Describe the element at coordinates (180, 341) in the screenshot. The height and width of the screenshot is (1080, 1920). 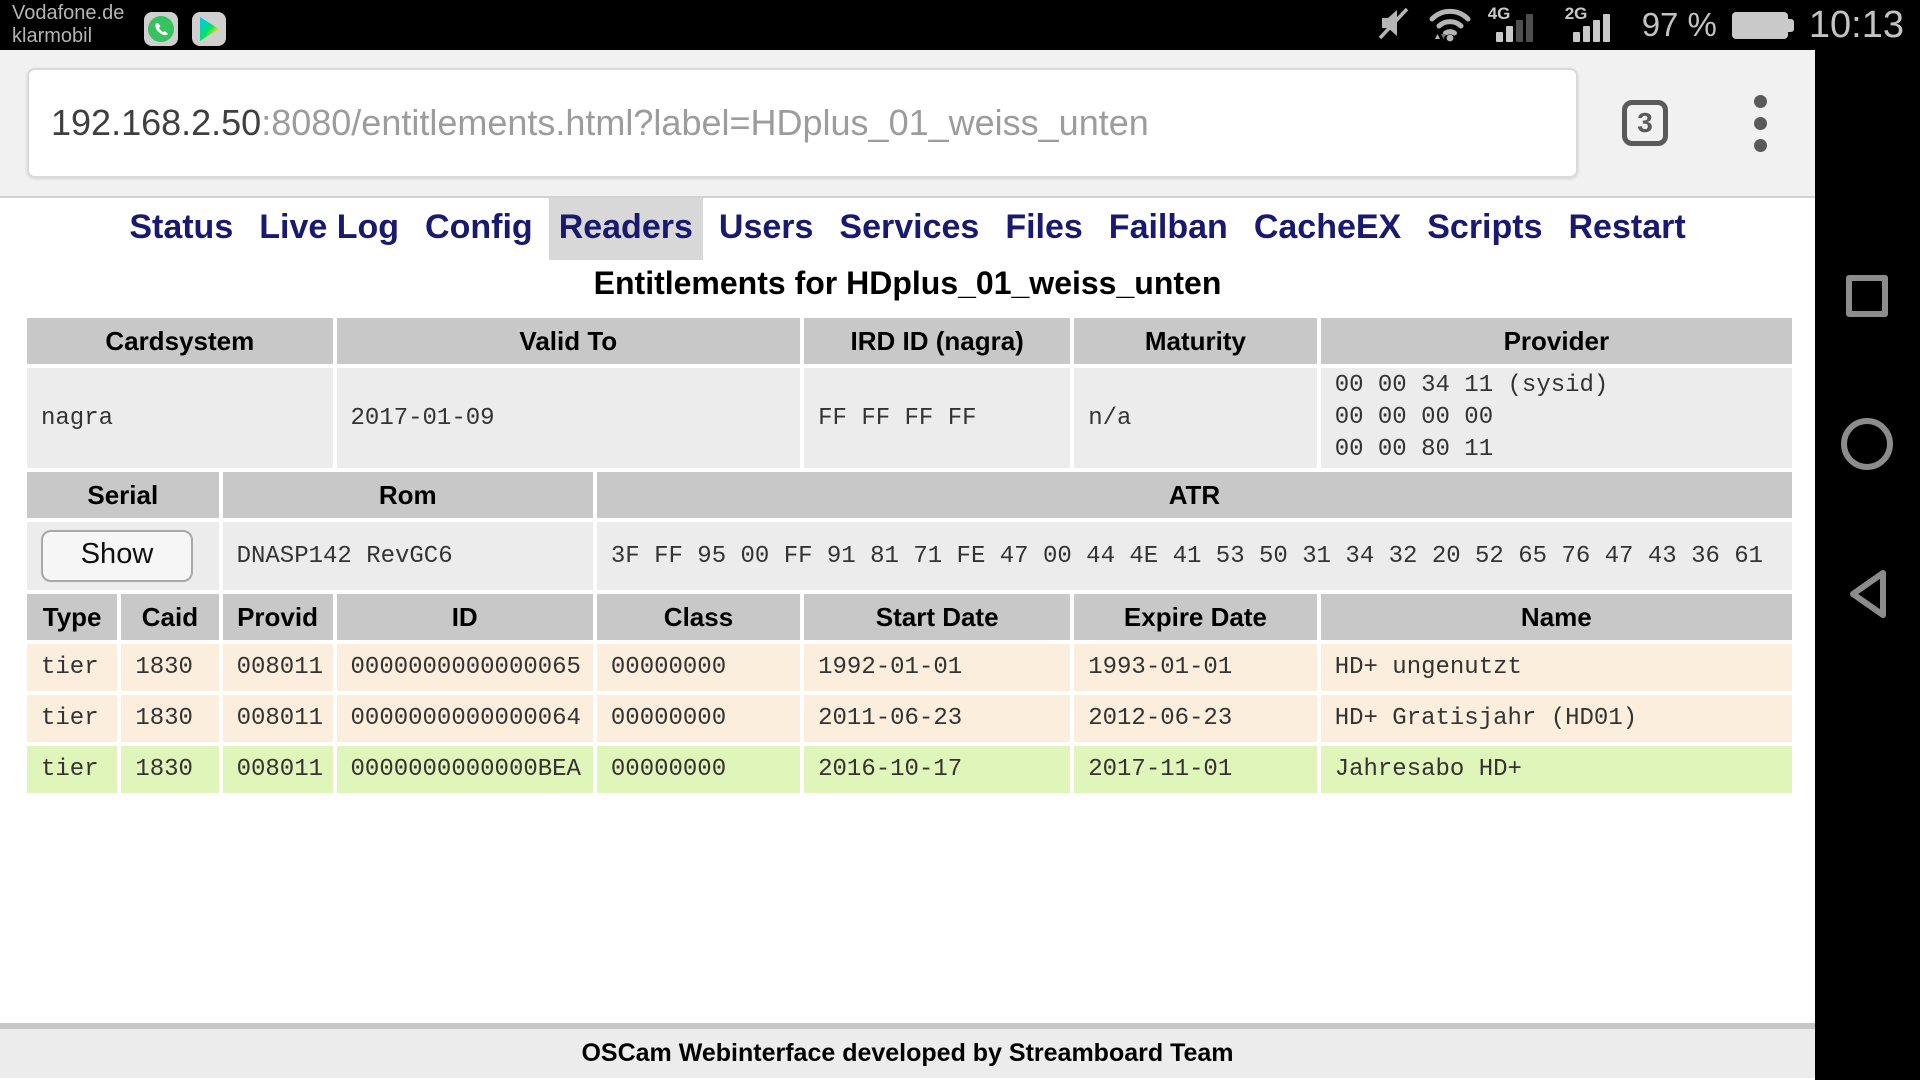
I see `col-header-cardsystem: Cardsystem` at that location.